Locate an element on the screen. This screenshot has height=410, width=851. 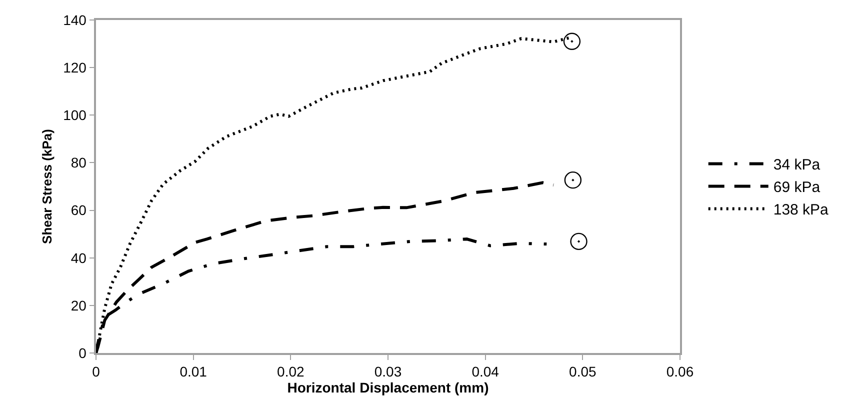
x-tick-label: 0.06 is located at coordinates (680, 372).